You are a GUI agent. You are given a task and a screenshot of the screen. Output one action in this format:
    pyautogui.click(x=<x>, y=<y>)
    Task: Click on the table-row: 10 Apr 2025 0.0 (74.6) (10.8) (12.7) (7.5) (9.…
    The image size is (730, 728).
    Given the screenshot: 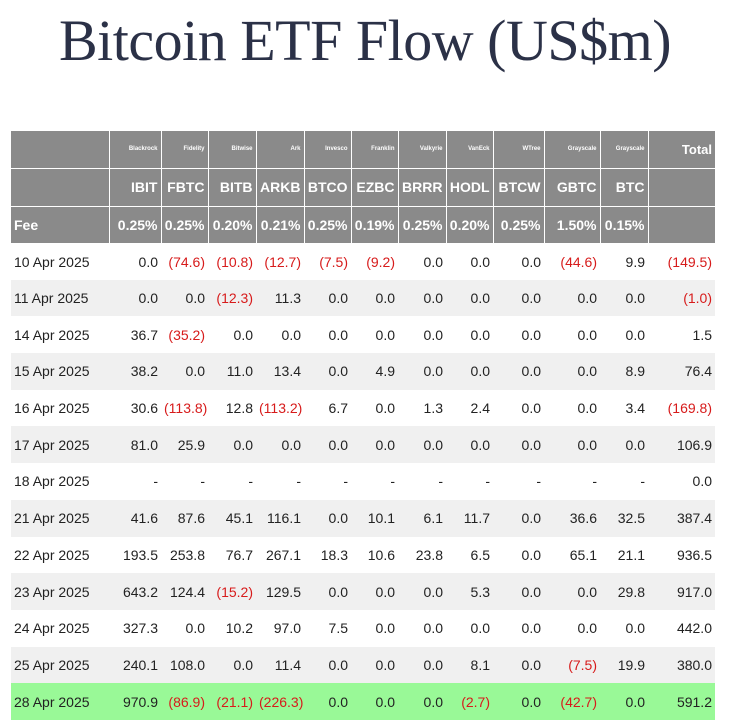 What is the action you would take?
    pyautogui.click(x=363, y=261)
    